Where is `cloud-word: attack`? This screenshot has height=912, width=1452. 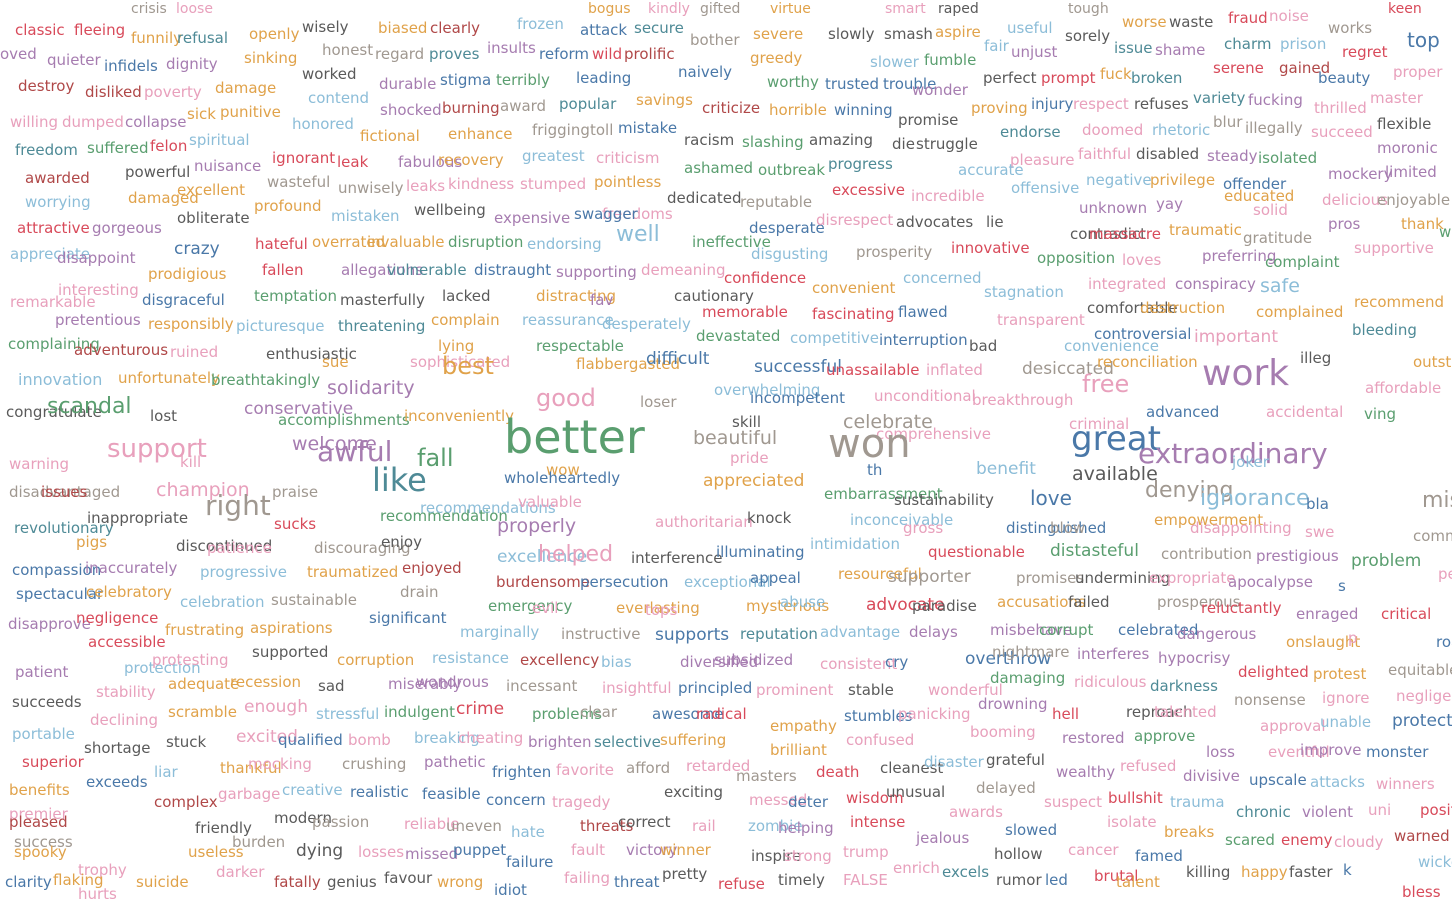 cloud-word: attack is located at coordinates (604, 30).